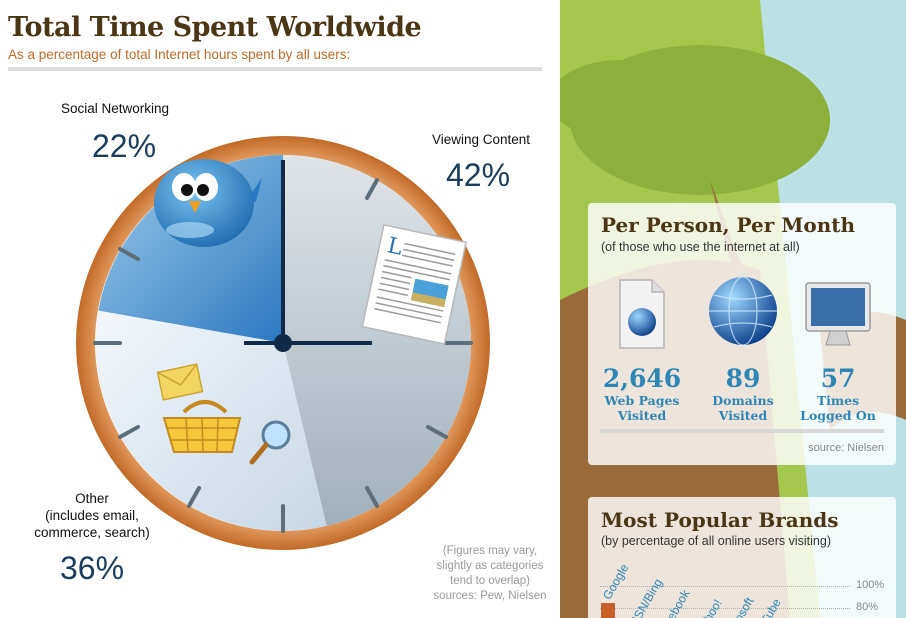 Image resolution: width=906 pixels, height=618 pixels. I want to click on document-icon: L, so click(414, 284).